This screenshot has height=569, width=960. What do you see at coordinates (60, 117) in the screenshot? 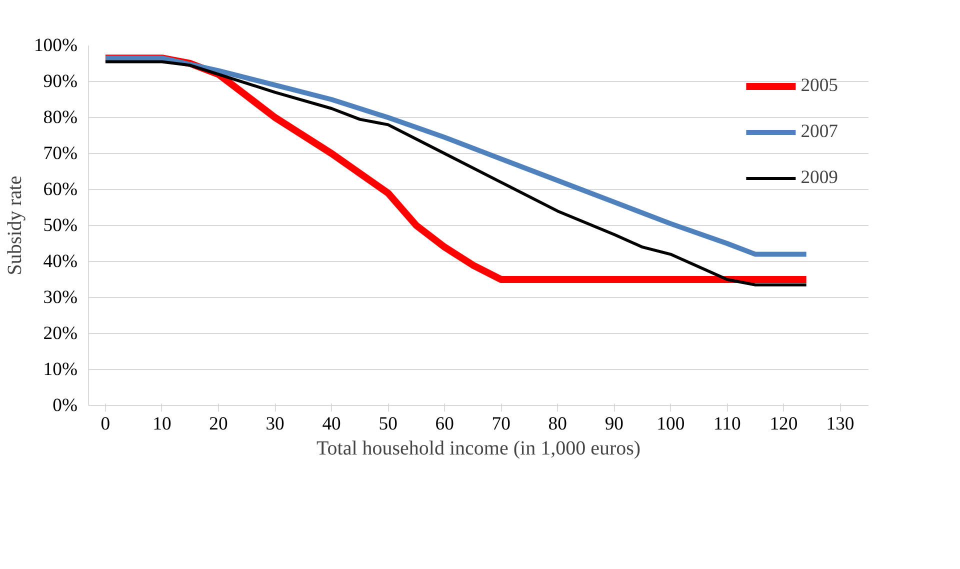
I see `y-tick-label: 80%` at bounding box center [60, 117].